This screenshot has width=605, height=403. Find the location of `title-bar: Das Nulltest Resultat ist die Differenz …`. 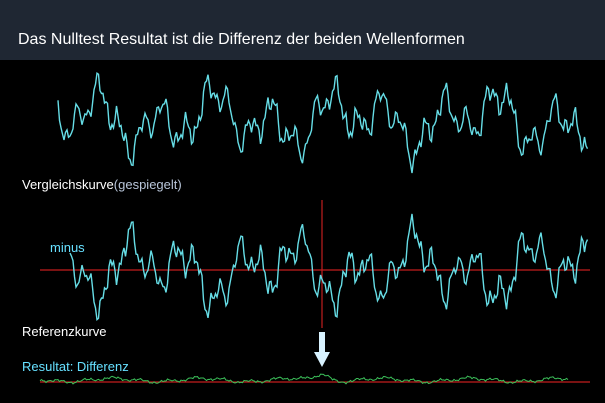

title-bar: Das Nulltest Resultat ist die Differenz … is located at coordinates (302, 30).